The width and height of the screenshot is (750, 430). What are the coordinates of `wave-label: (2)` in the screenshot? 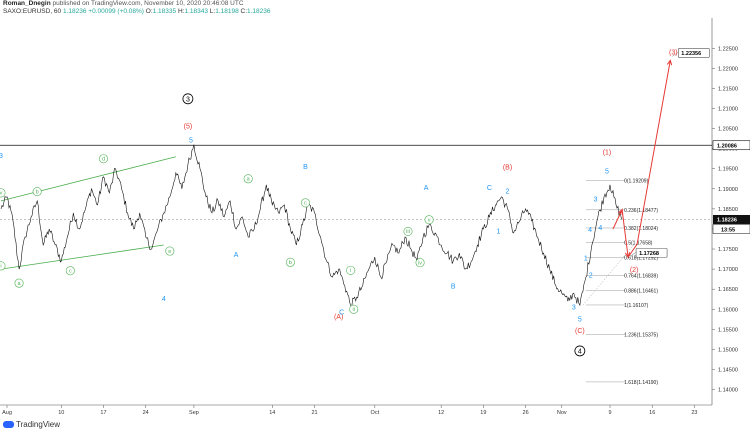 It's located at (634, 270).